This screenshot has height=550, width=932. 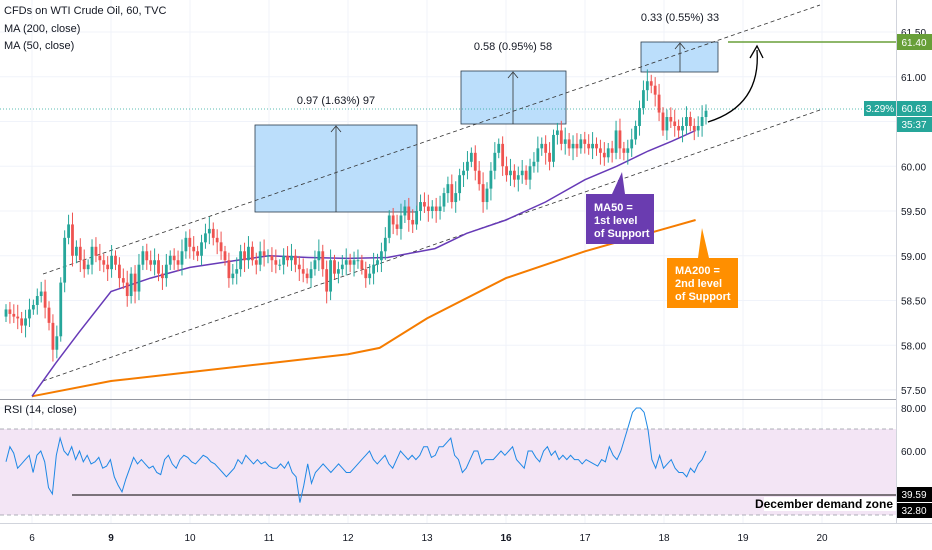 What do you see at coordinates (40, 410) in the screenshot?
I see `rsi-legend: RSI (14, close)` at bounding box center [40, 410].